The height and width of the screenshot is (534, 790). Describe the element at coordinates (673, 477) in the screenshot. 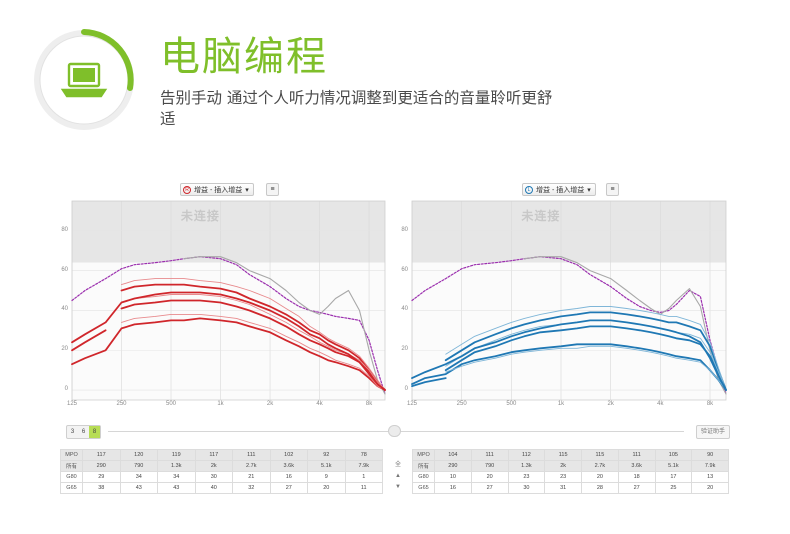

I see `table-cell: 17` at that location.